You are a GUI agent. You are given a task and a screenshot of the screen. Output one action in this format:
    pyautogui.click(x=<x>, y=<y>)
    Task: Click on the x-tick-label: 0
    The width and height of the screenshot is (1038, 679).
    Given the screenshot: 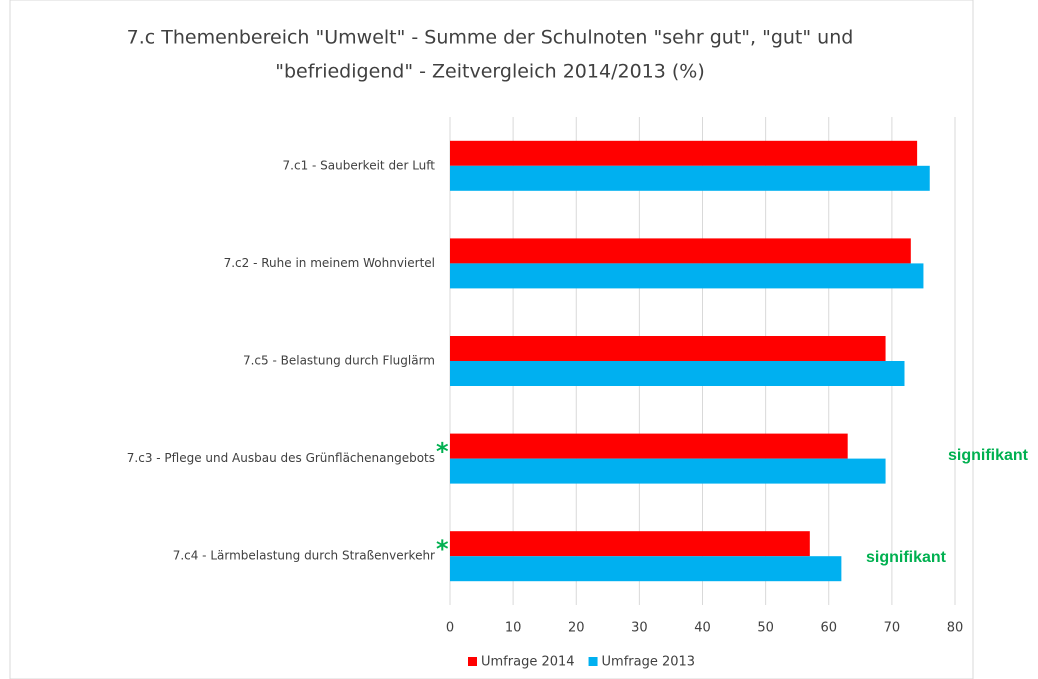 What is the action you would take?
    pyautogui.click(x=450, y=628)
    